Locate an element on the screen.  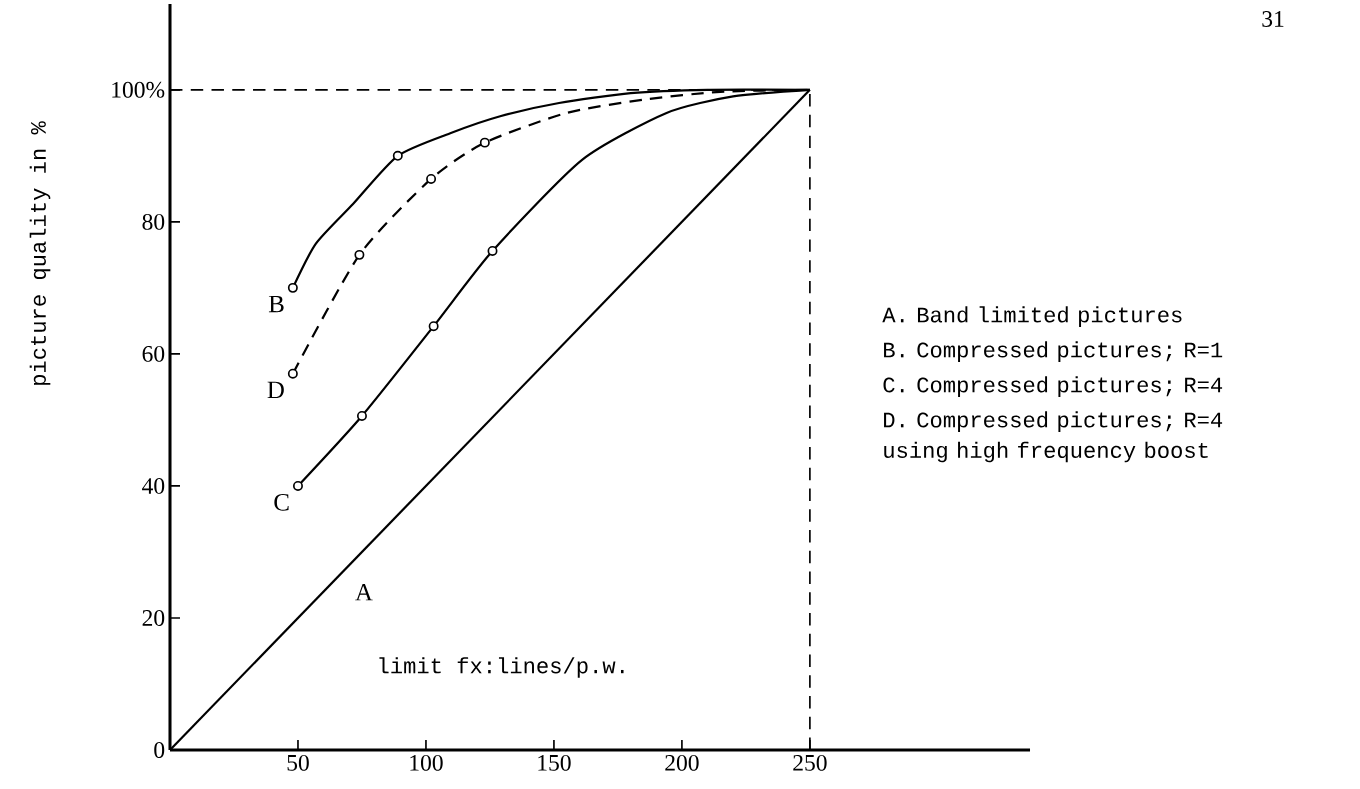
annotation: C. Compressed pictures; R=4 is located at coordinates (1053, 386).